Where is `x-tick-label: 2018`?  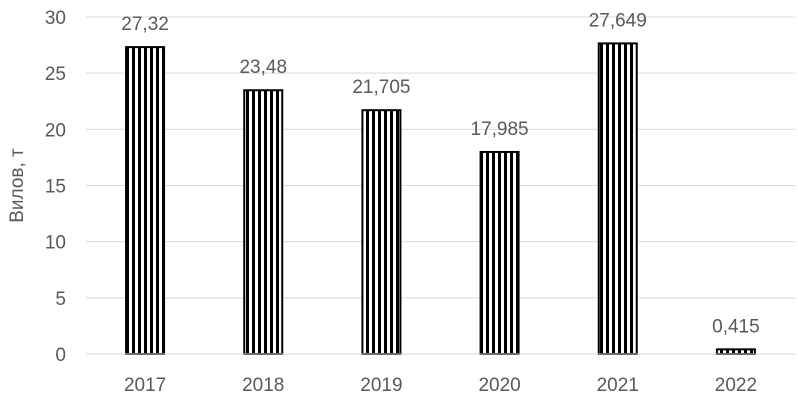 x-tick-label: 2018 is located at coordinates (263, 385).